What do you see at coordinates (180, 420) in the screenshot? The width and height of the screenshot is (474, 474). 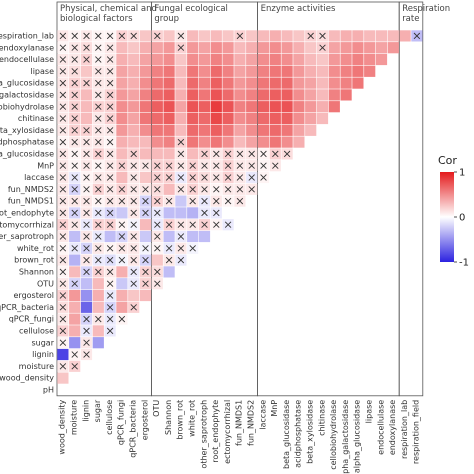 I see `column-label: brown_rot` at bounding box center [180, 420].